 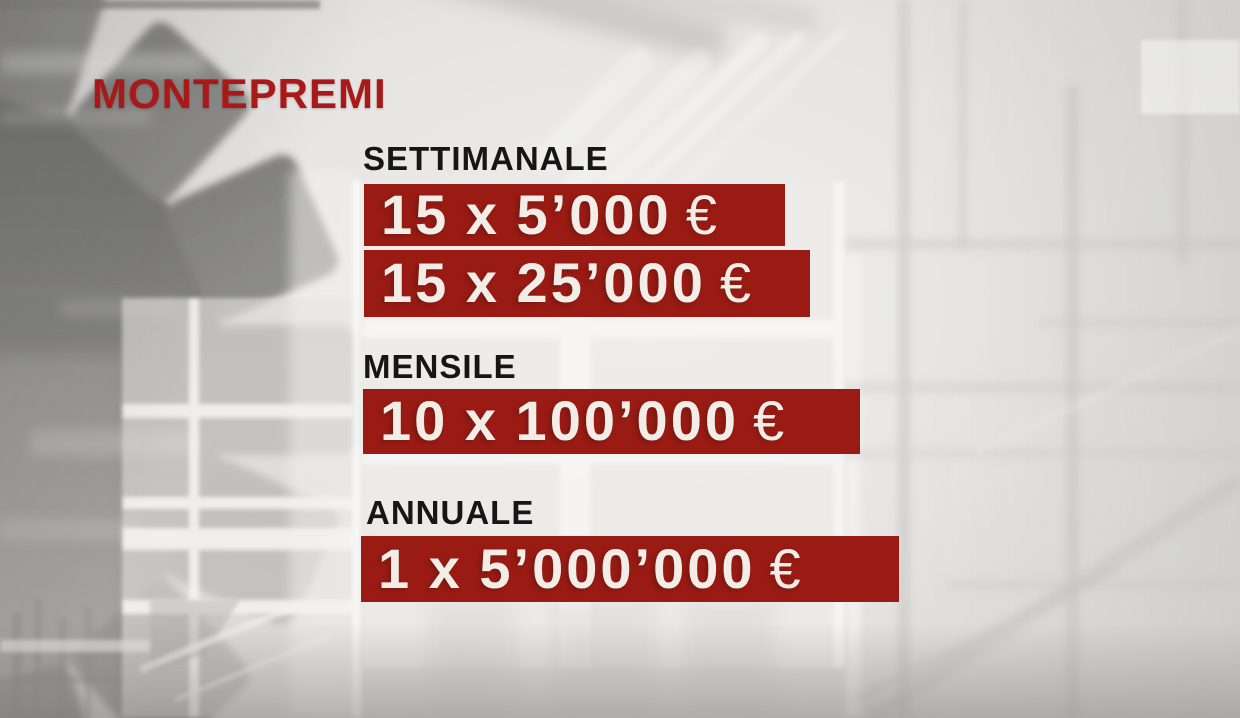 I want to click on prize-amount: 1 x 5’000’000, so click(x=567, y=568).